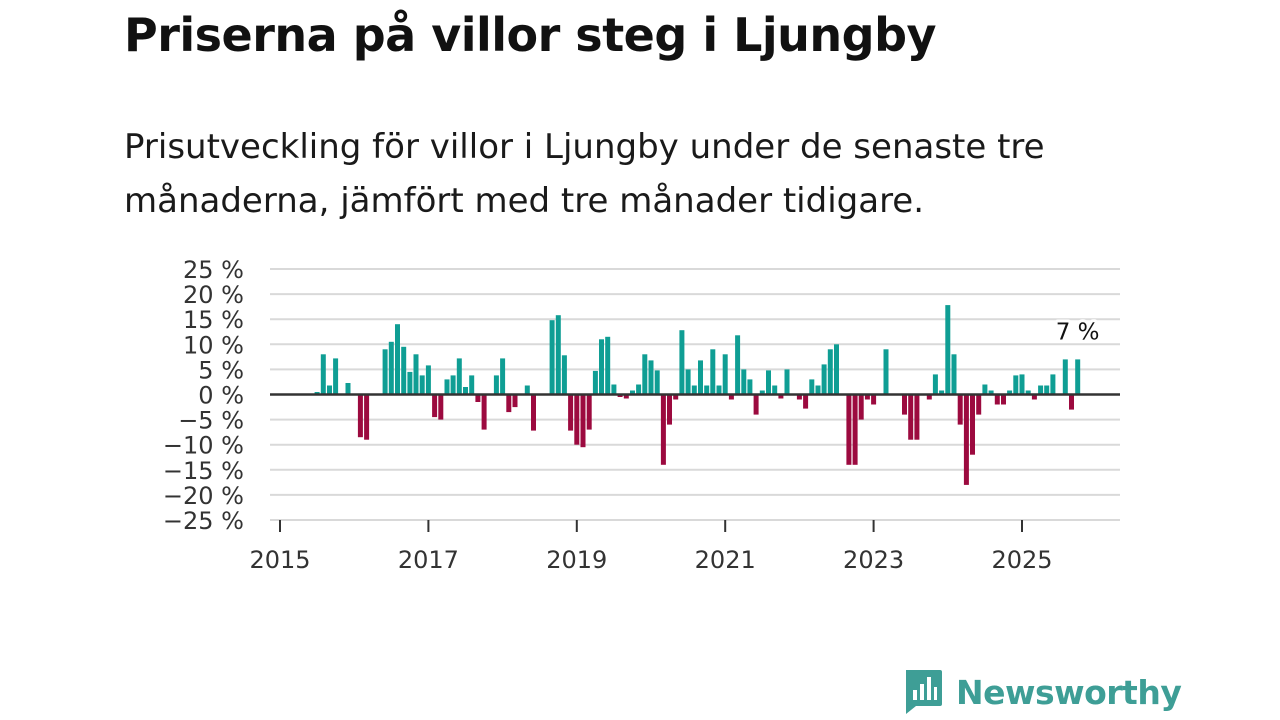 Image resolution: width=1280 pixels, height=720 pixels. I want to click on data-labels: 7 %, so click(1078, 332).